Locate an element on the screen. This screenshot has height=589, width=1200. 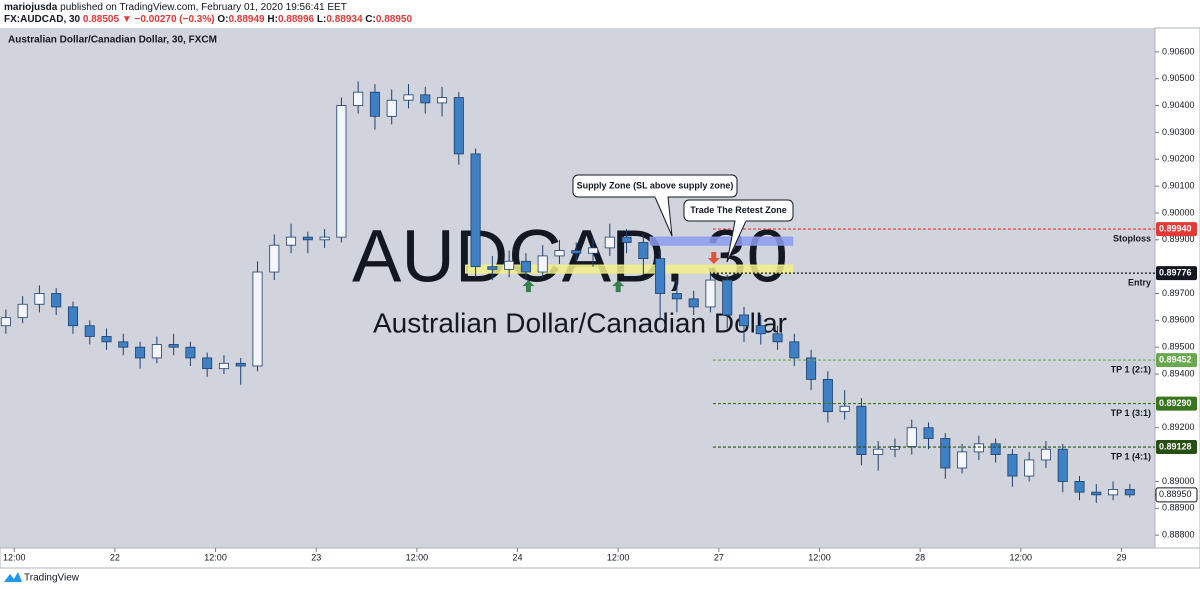
y-tick-label: 0.88800 is located at coordinates (1178, 534).